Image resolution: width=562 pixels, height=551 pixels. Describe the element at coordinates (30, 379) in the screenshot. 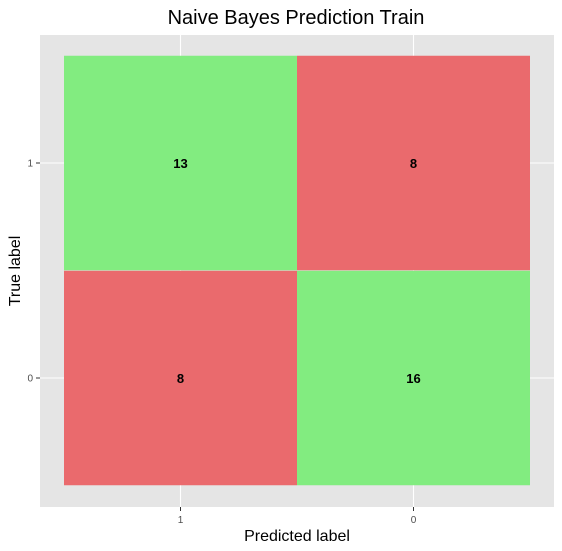

I see `y-tick-label: 0` at that location.